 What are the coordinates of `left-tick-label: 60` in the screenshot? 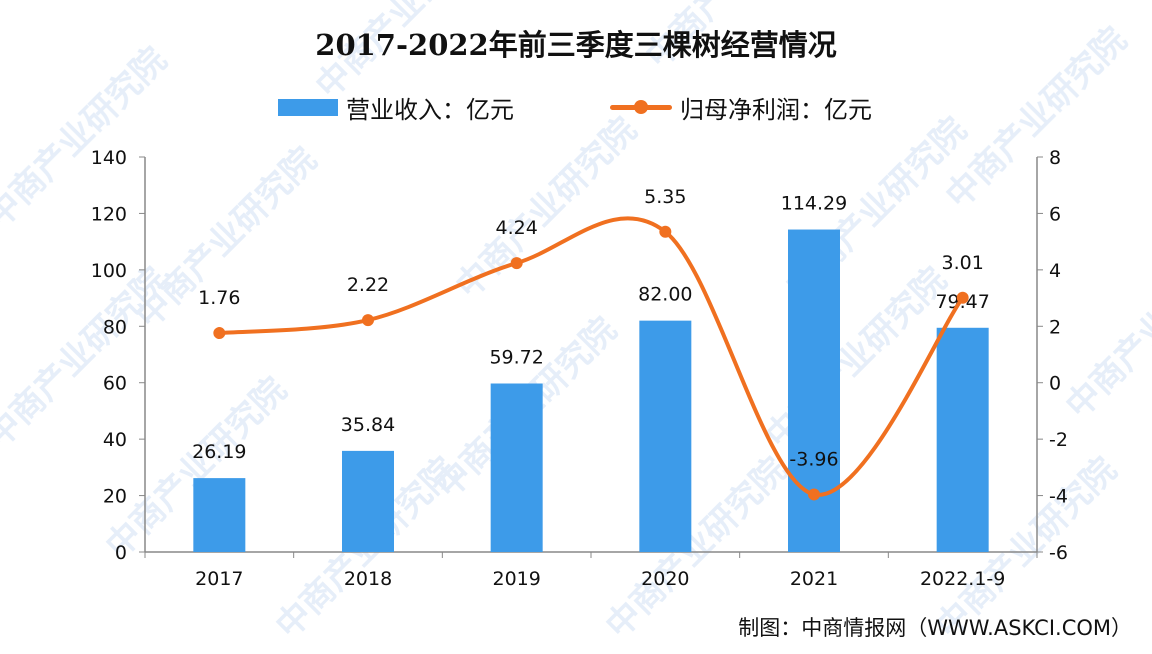 It's located at (115, 384).